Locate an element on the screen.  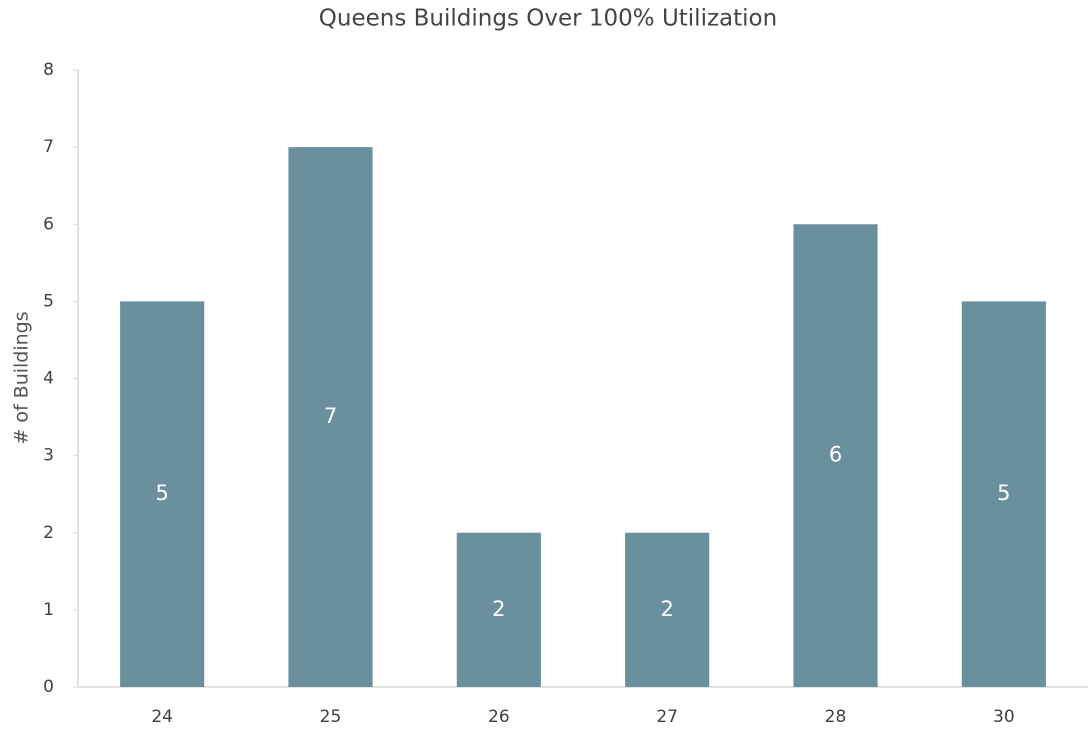
x-tick-label: 28 is located at coordinates (836, 717).